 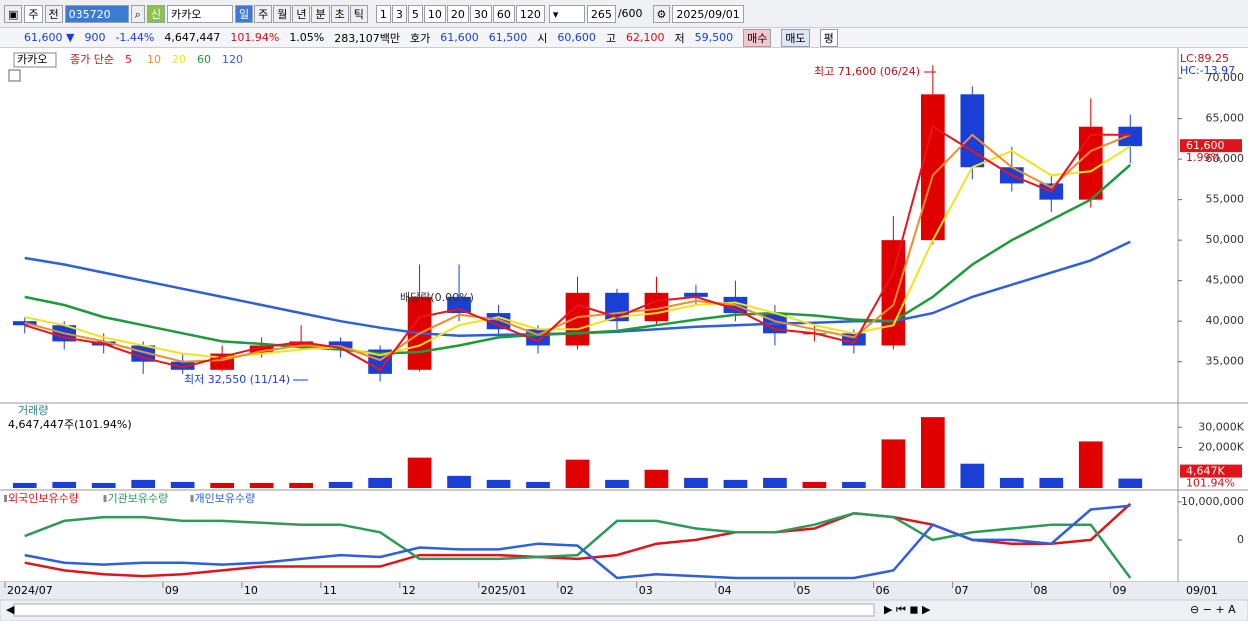 I want to click on code-input: 035720, so click(x=96, y=13).